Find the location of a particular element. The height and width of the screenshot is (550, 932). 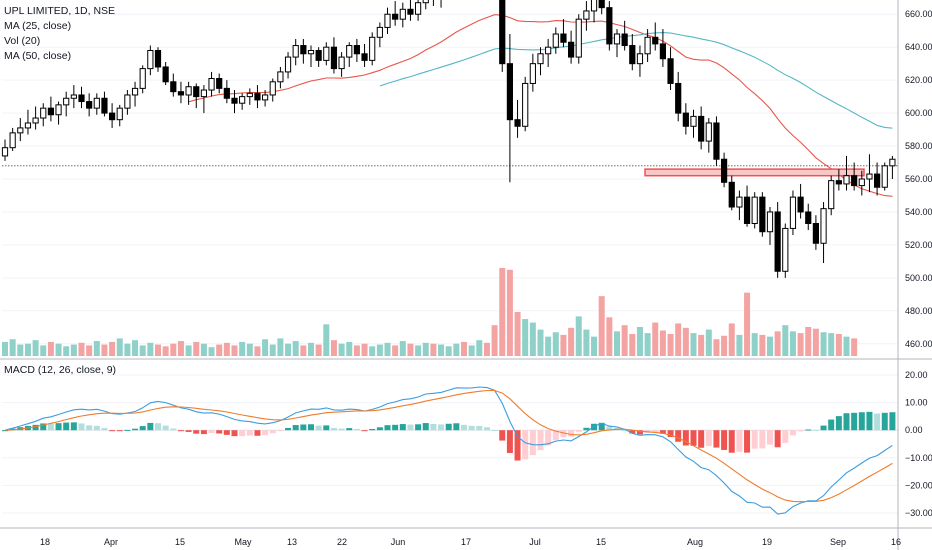

ma25-legend: MA (25, close) is located at coordinates (38, 26).